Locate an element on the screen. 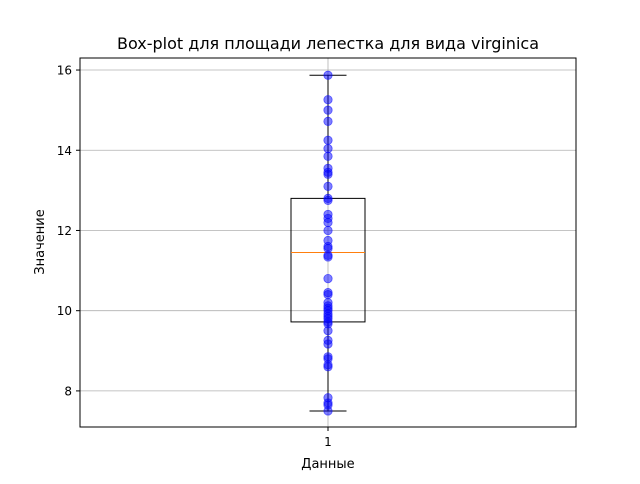  y-tick-label: 14 is located at coordinates (64, 151).